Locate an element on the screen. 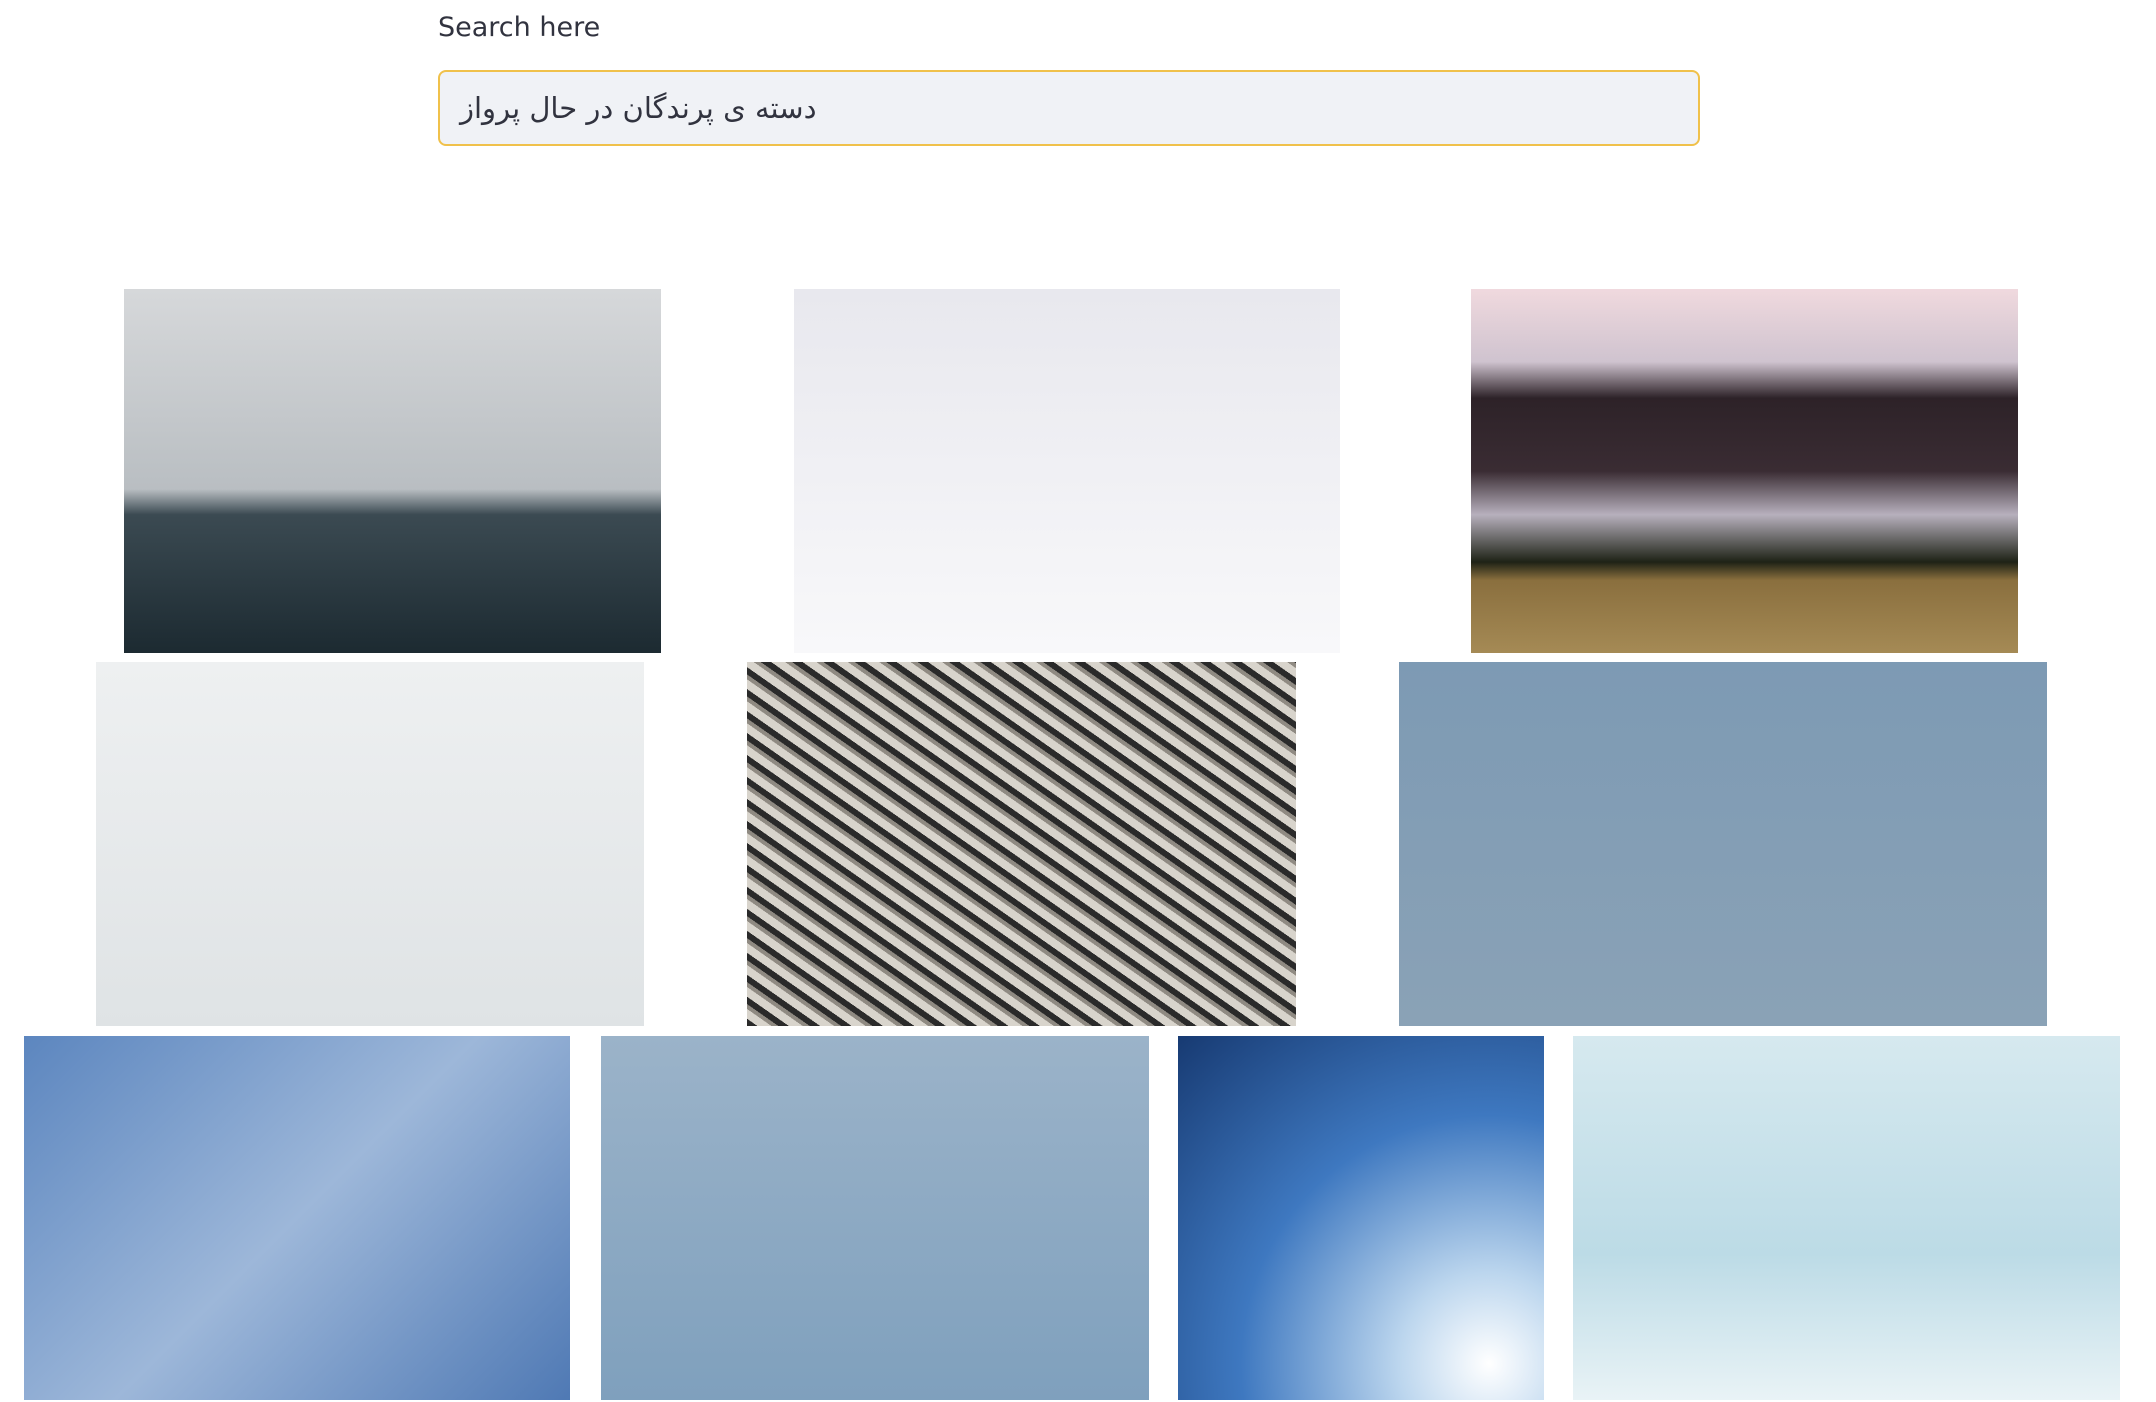 The image size is (2156, 1402). photo-seagulls-blue is located at coordinates (297, 1218).